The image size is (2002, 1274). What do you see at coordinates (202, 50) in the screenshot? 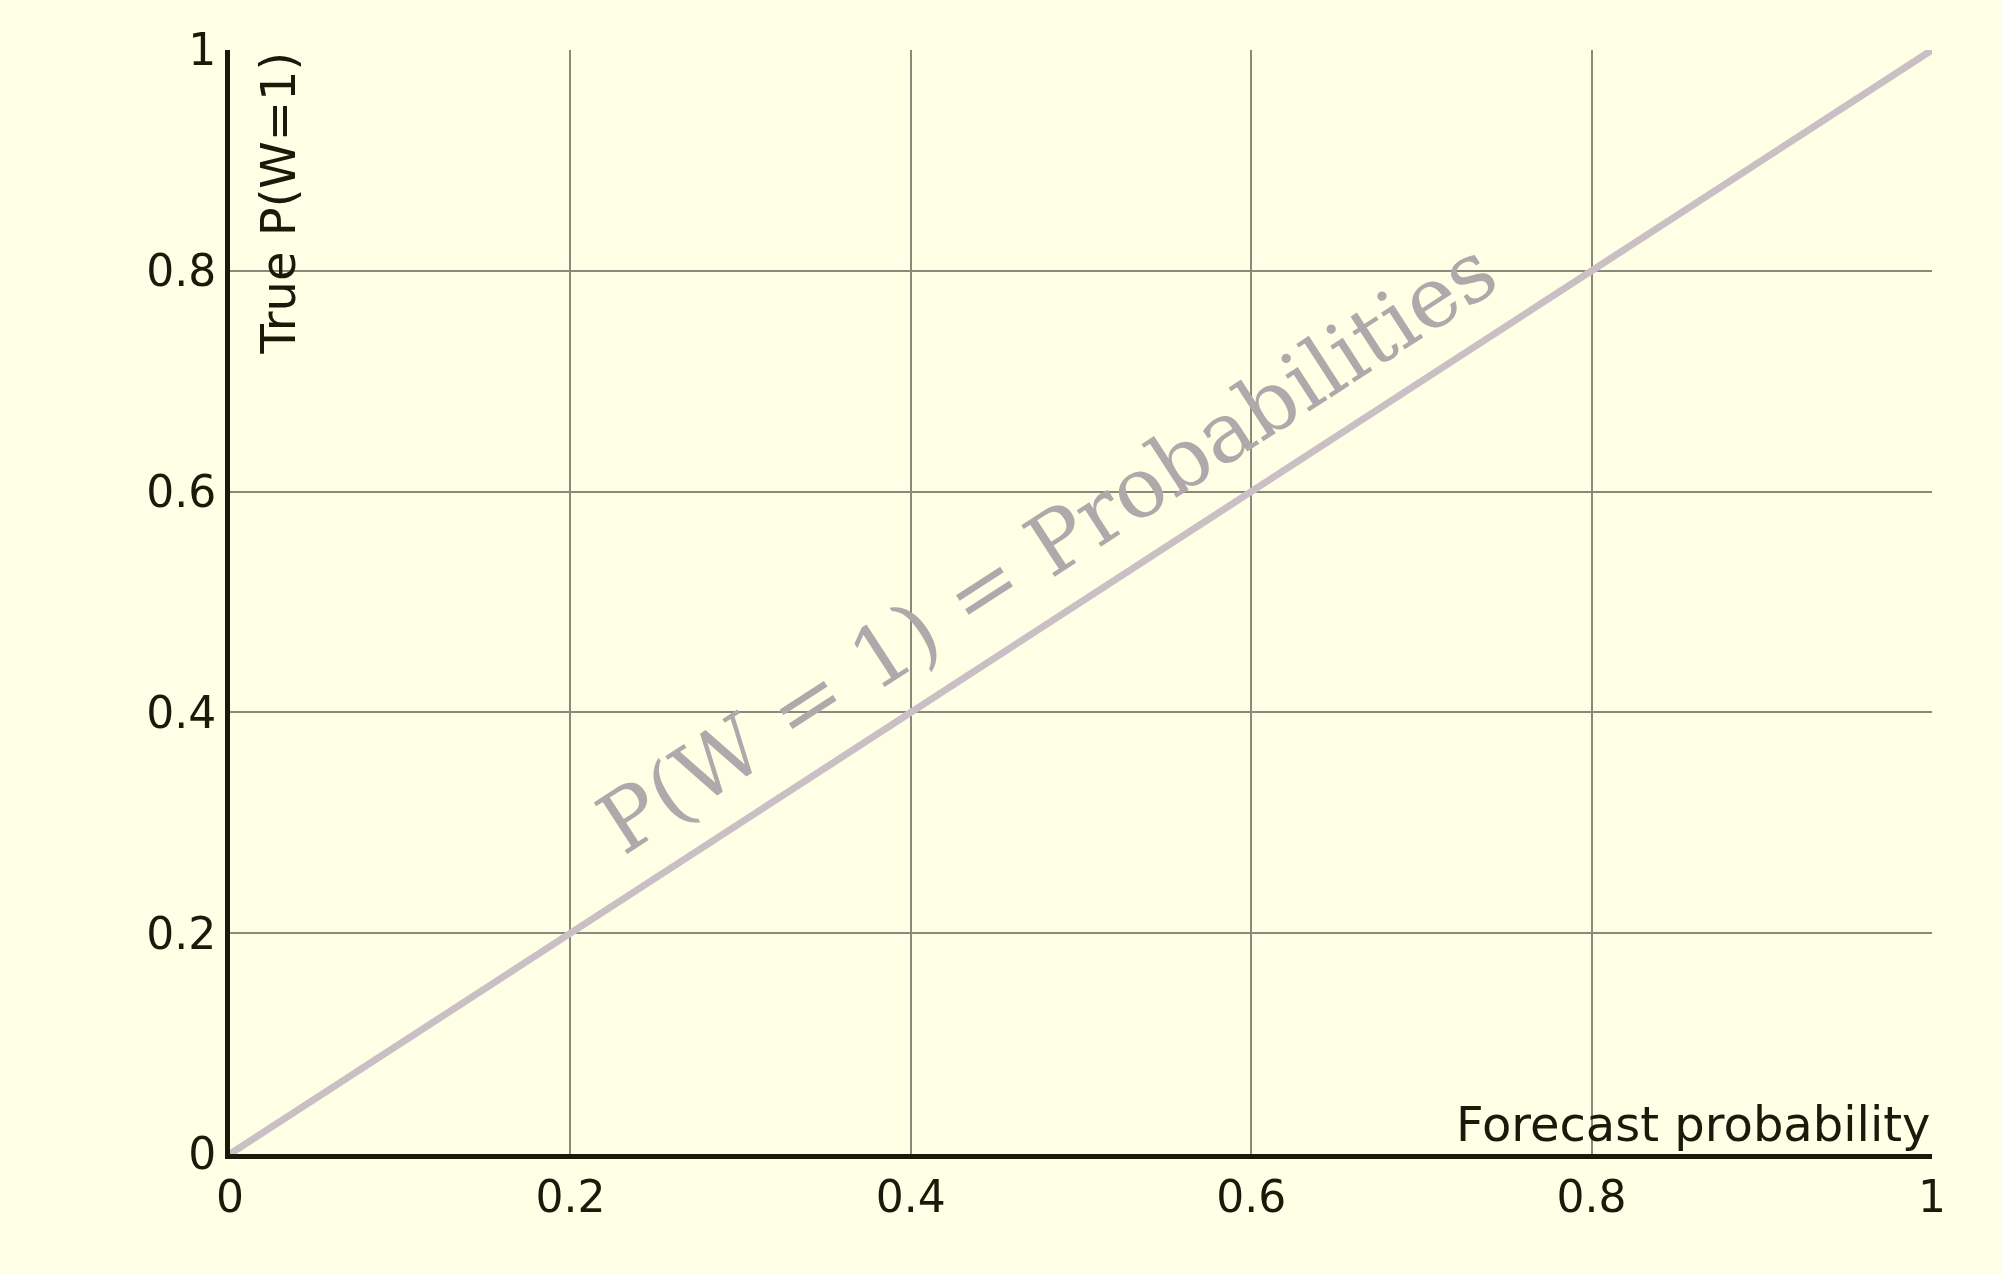
I see `y-tick-label: 1` at bounding box center [202, 50].